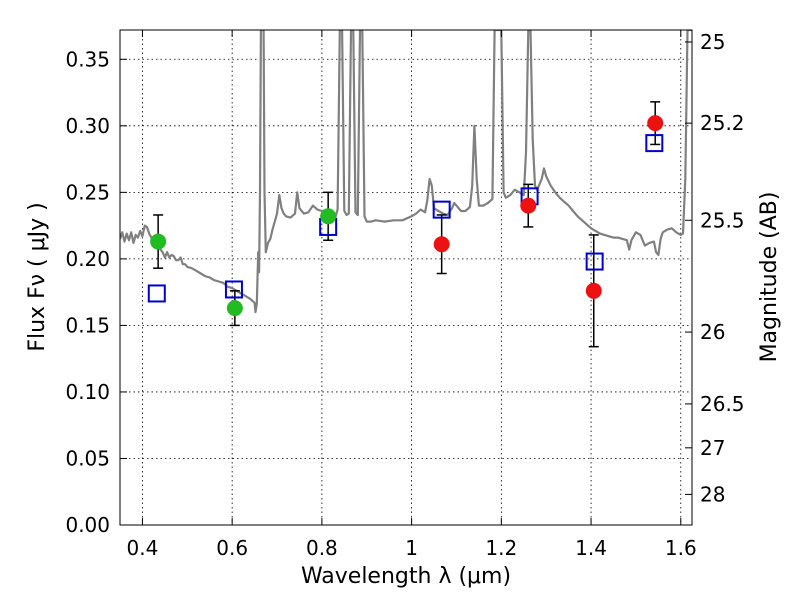 The width and height of the screenshot is (800, 600). I want to click on x-tick-label: 1.6, so click(681, 548).